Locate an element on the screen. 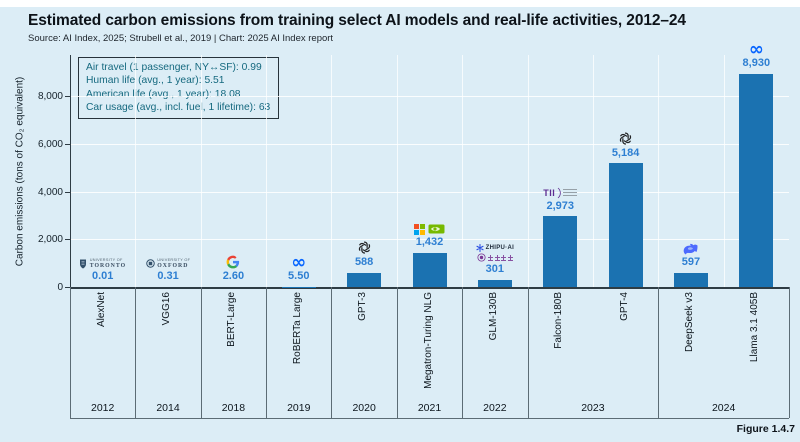 This screenshot has width=800, height=442. y-tick-label: 8,000 is located at coordinates (50, 96).